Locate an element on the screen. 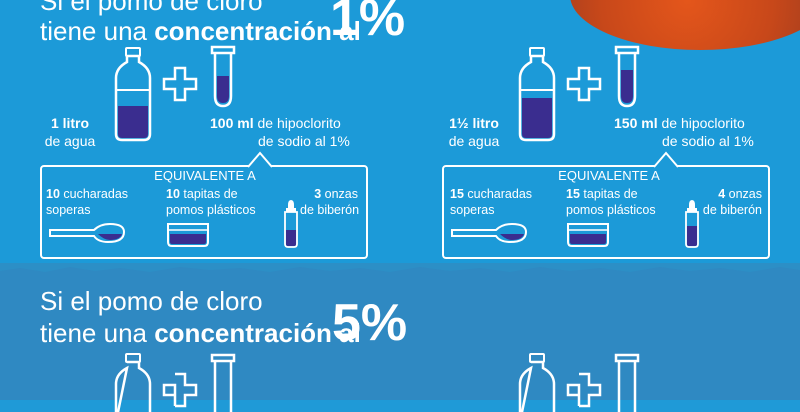 The height and width of the screenshot is (412, 800). section1-heading-line2: tiene una concentración al is located at coordinates (200, 31).